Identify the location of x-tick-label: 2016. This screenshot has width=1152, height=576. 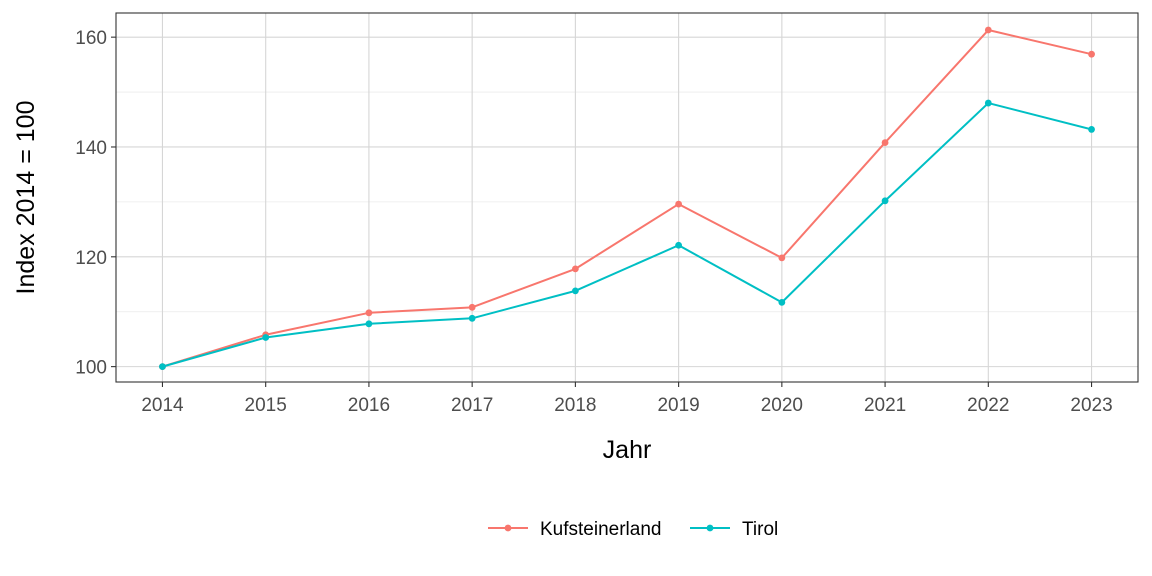
(369, 405).